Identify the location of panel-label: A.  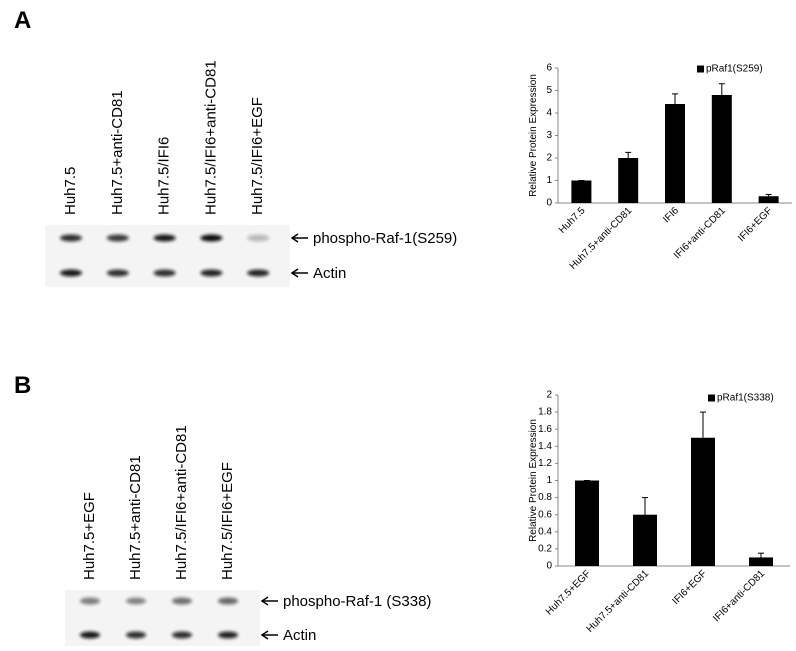
(22, 20).